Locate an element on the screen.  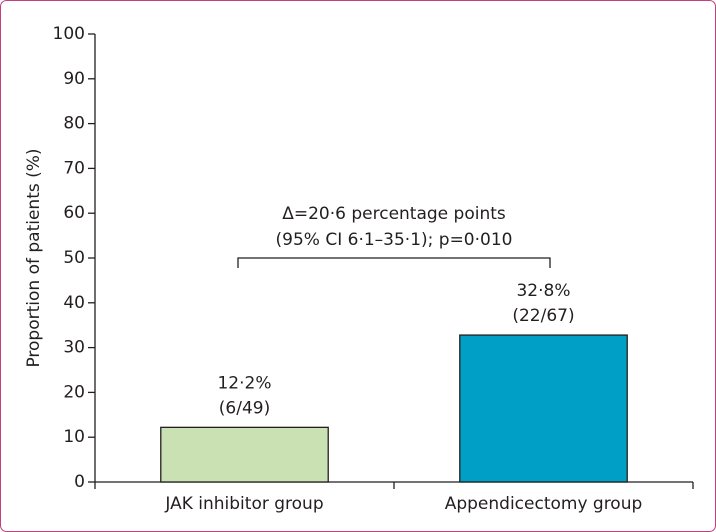
y-tick-label: 10 is located at coordinates (74, 437).